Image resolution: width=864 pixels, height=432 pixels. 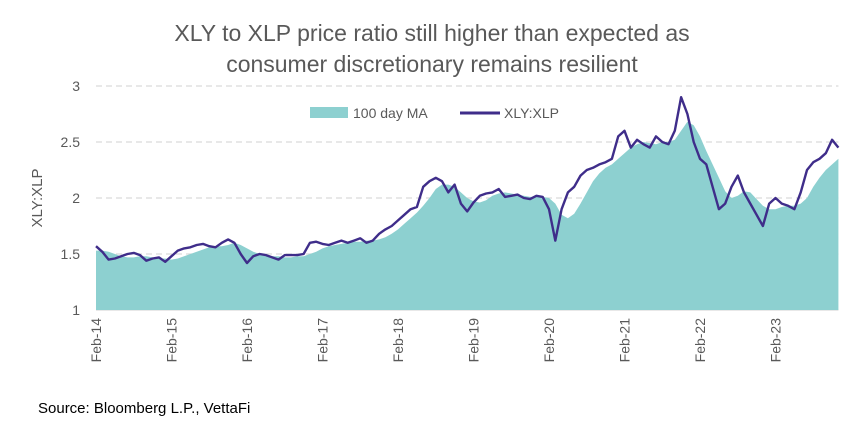 What do you see at coordinates (247, 340) in the screenshot?
I see `x-tick-label: Feb-16` at bounding box center [247, 340].